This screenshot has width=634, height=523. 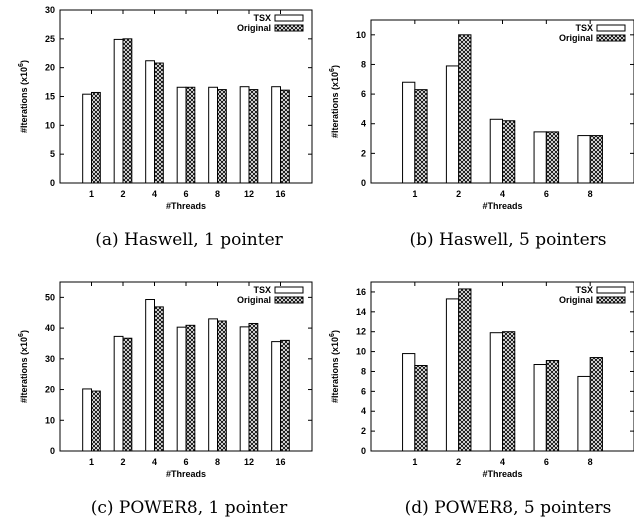 I want to click on y-tick-label: 16, so click(x=361, y=292).